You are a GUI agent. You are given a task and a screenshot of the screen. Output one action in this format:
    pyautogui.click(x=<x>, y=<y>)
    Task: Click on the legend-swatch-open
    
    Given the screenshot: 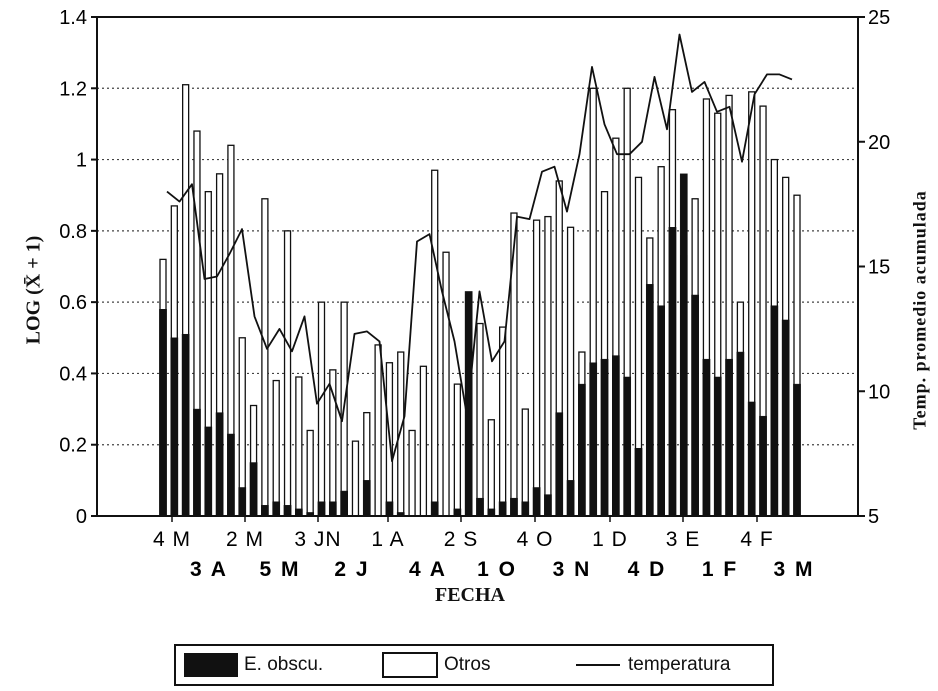 What is the action you would take?
    pyautogui.click(x=410, y=665)
    